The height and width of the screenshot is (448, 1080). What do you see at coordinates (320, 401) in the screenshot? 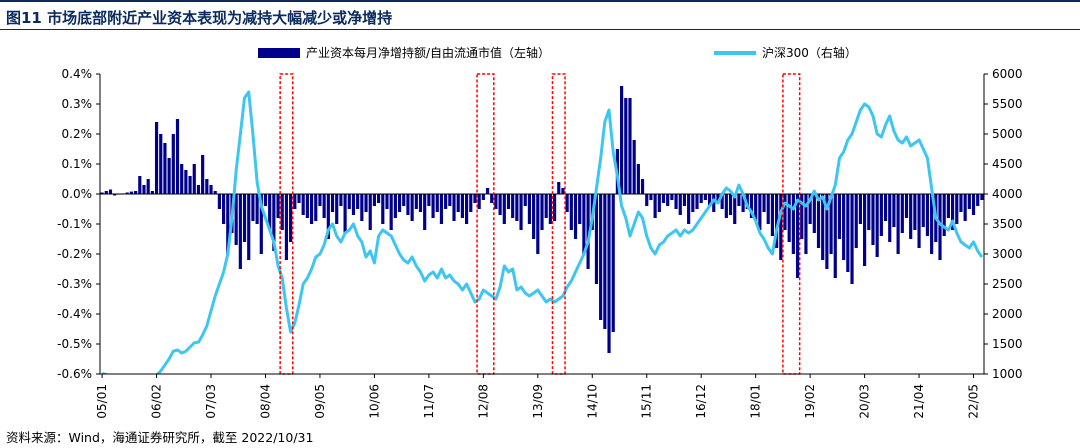
I see `x-tick-label: 09/05` at bounding box center [320, 401].